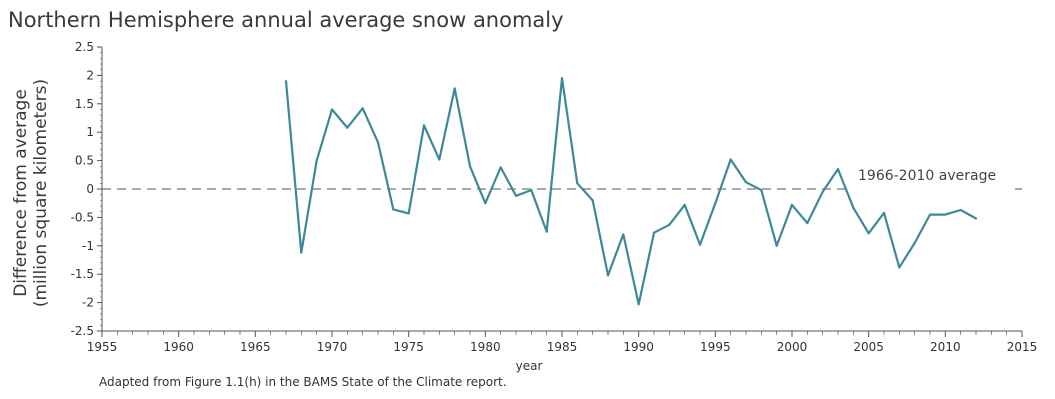 This screenshot has width=1055, height=399. What do you see at coordinates (84, 161) in the screenshot?
I see `y-tick-label: 0.5` at bounding box center [84, 161].